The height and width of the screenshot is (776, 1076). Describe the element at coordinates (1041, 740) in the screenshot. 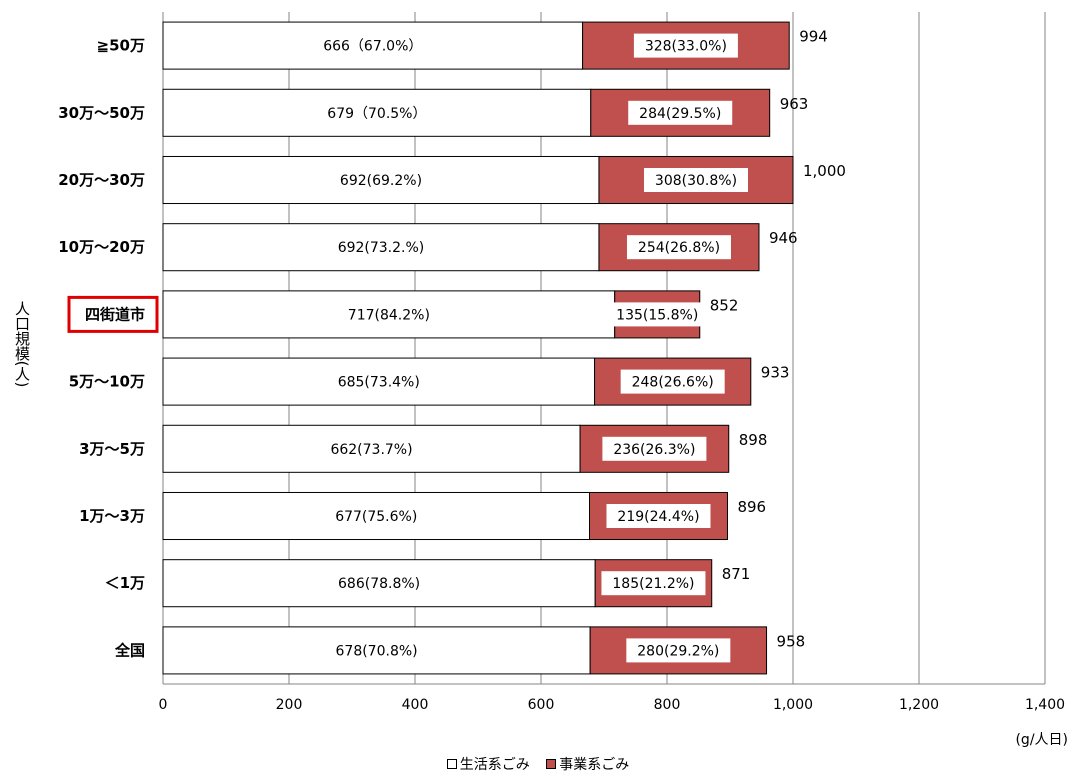

I see `x-axis-label: (g/人日)` at that location.